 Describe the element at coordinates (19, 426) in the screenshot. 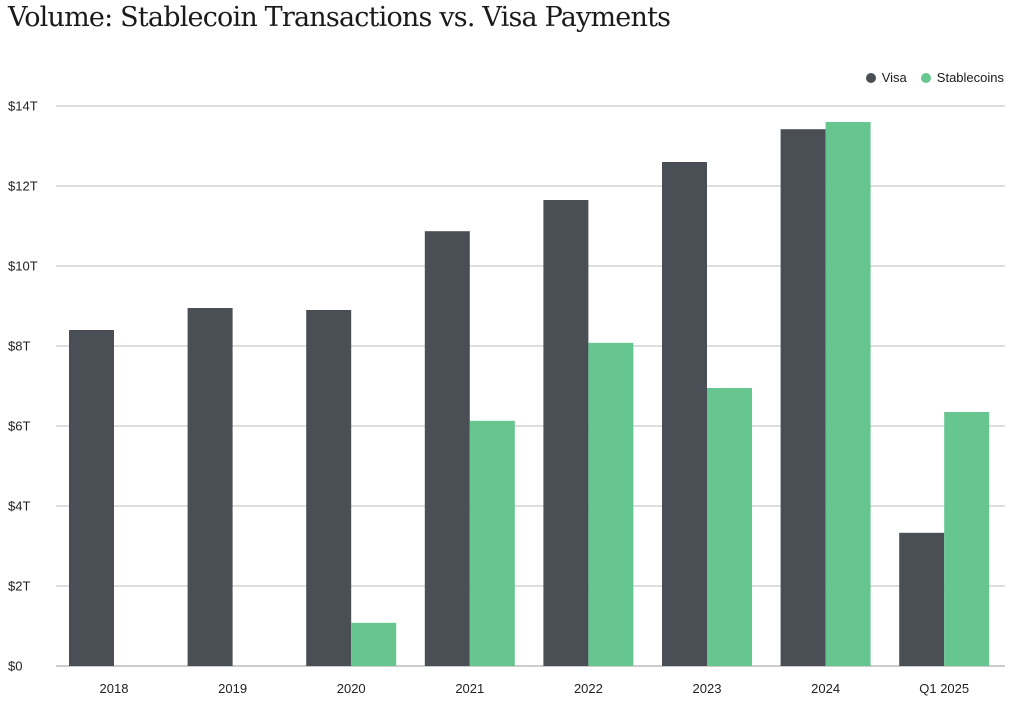

I see `y-tick-label: $6T` at that location.